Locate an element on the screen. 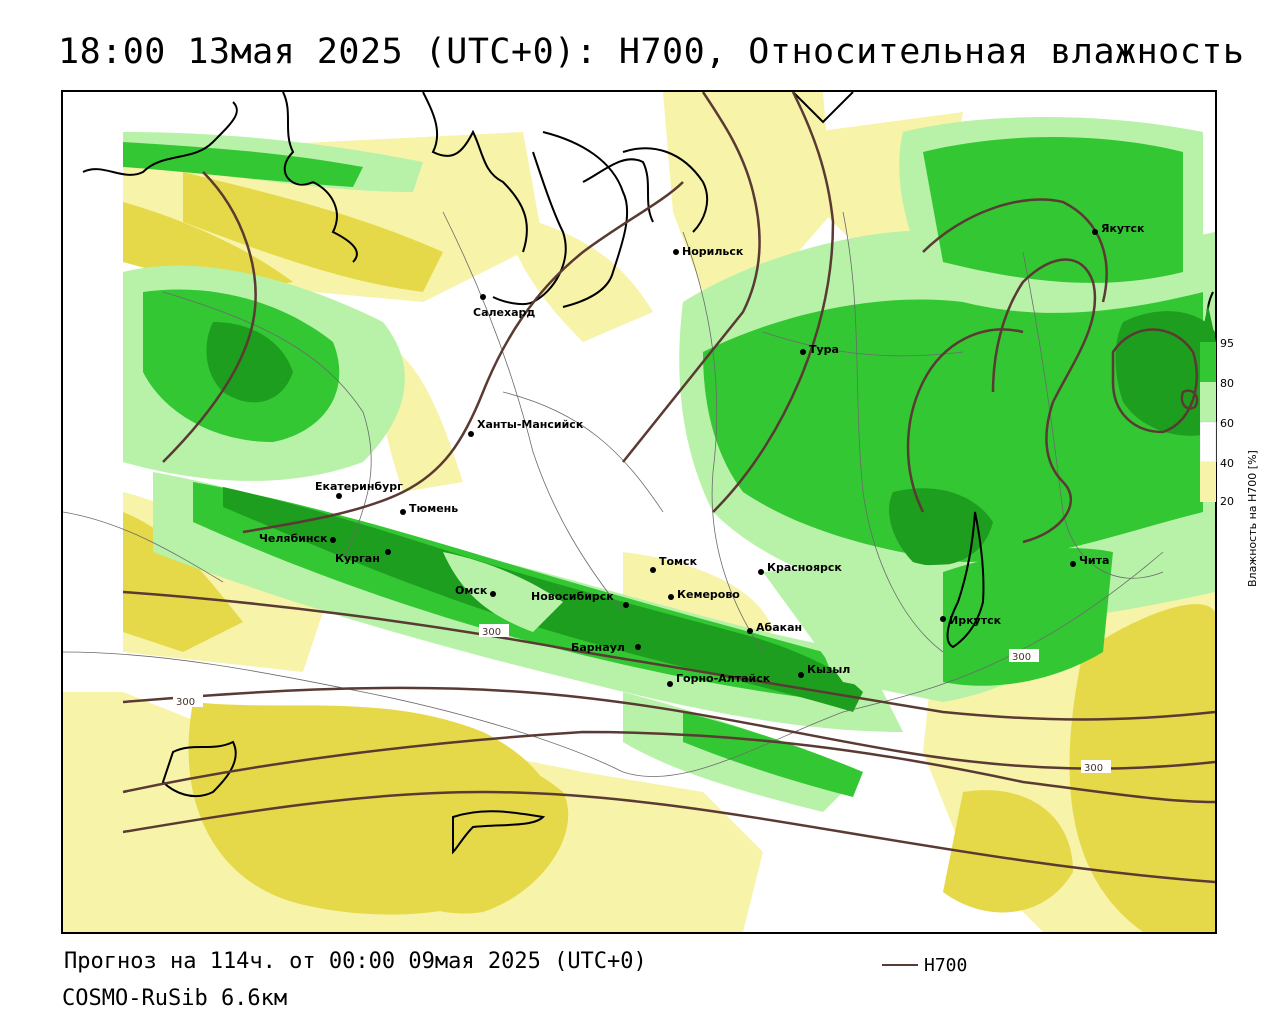  legend-tick-40: 40 is located at coordinates (1227, 463).